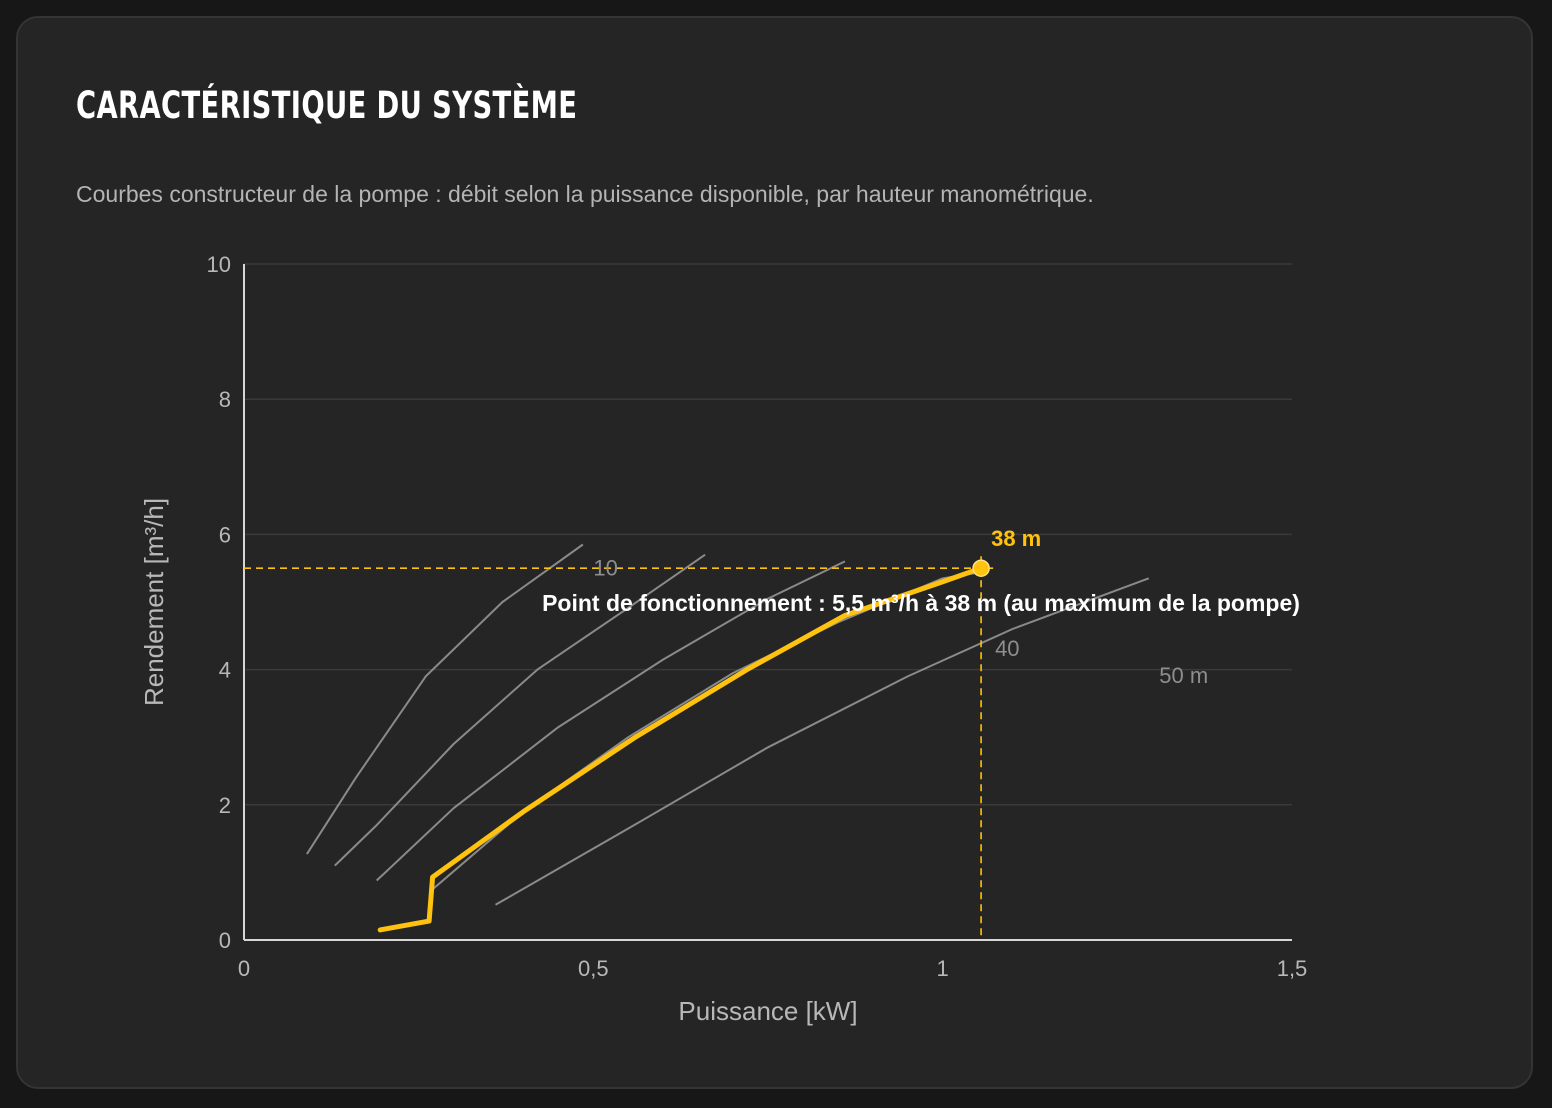  Describe the element at coordinates (1292, 968) in the screenshot. I see `x-tick-label: 1,5` at that location.